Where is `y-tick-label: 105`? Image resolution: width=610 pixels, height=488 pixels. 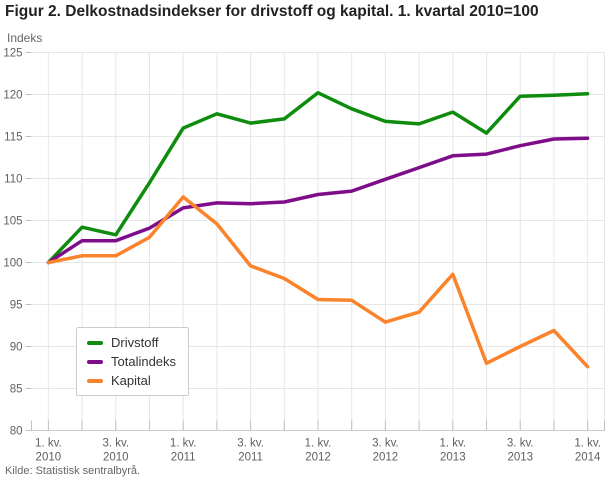 y-tick-label: 105 is located at coordinates (12, 222).